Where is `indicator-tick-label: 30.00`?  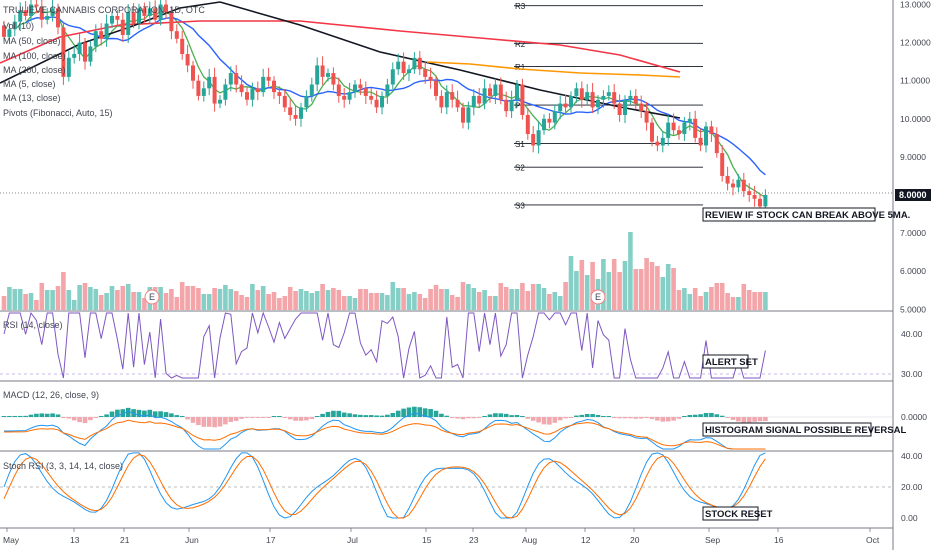
indicator-tick-label: 30.00 is located at coordinates (912, 374).